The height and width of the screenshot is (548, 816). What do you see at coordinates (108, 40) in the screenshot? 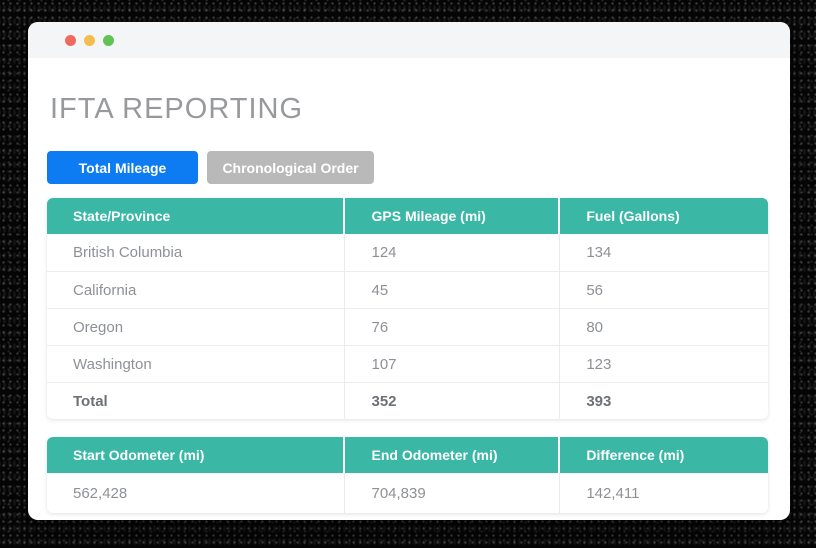
I see `window-zoom-button` at bounding box center [108, 40].